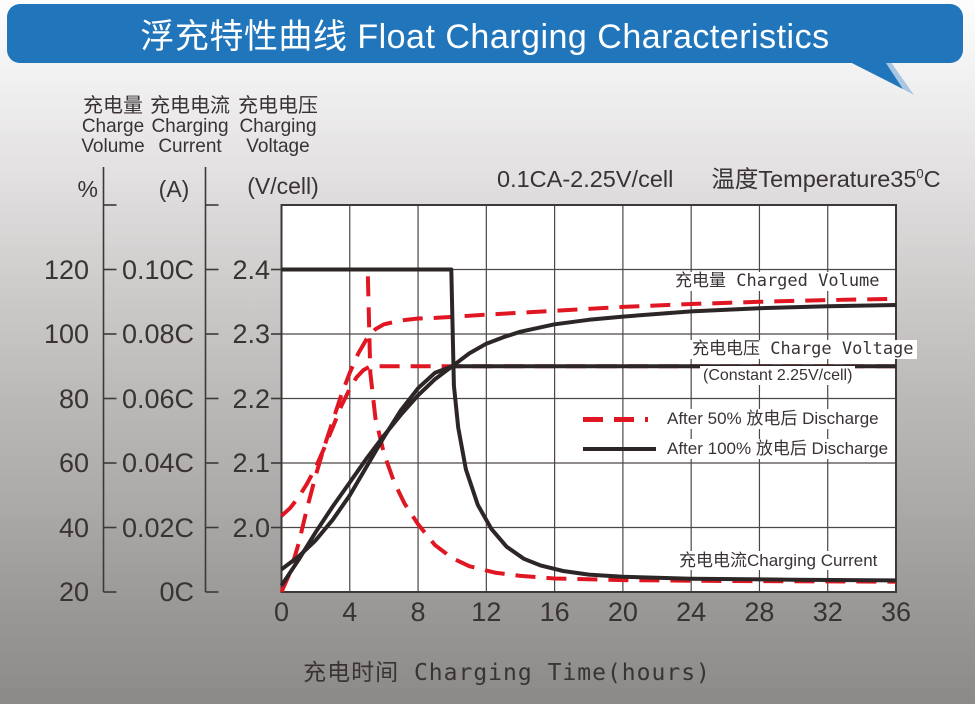 The width and height of the screenshot is (975, 704). What do you see at coordinates (486, 612) in the screenshot?
I see `x-tick-label: 12` at bounding box center [486, 612].